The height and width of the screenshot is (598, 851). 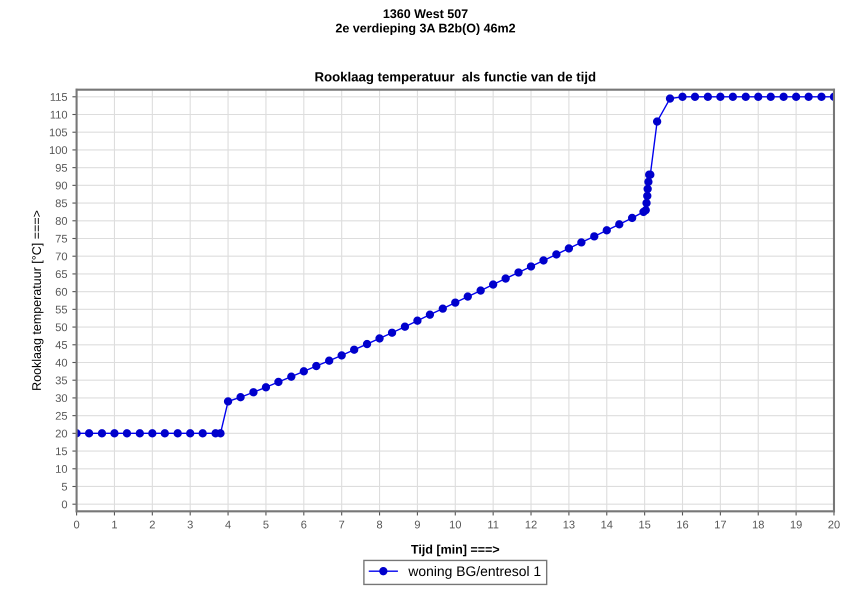 What do you see at coordinates (61, 362) in the screenshot?
I see `y-tick-label: 40` at bounding box center [61, 362].